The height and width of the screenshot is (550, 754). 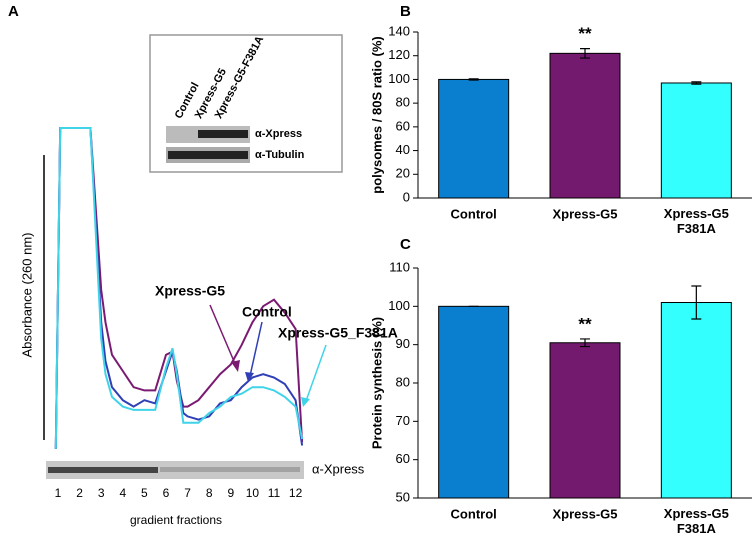 I want to click on inset-frame, so click(x=246, y=103).